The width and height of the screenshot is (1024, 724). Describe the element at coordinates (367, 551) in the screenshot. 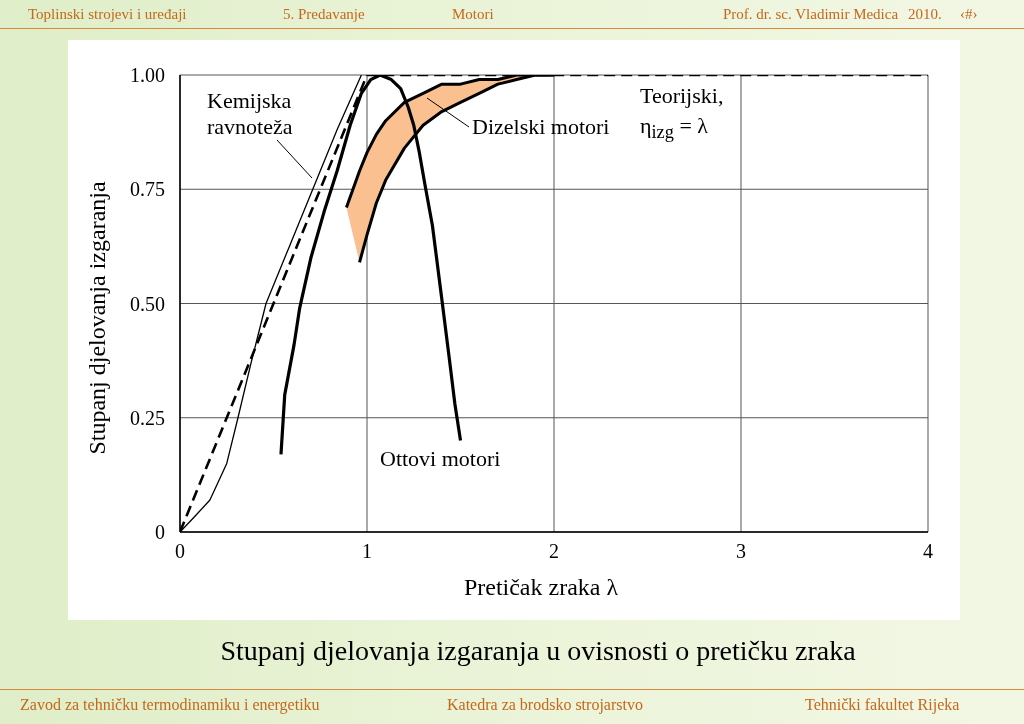

I see `x-tick-label: 1` at that location.